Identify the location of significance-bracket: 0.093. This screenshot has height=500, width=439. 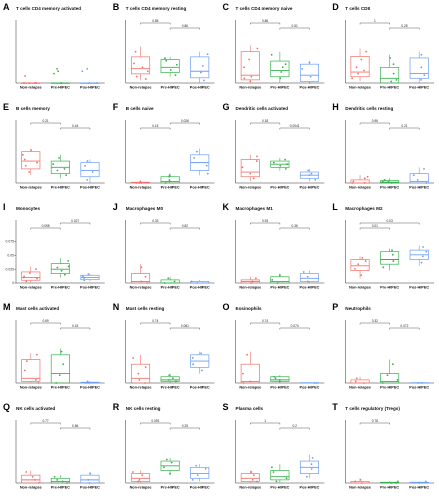
(155, 422).